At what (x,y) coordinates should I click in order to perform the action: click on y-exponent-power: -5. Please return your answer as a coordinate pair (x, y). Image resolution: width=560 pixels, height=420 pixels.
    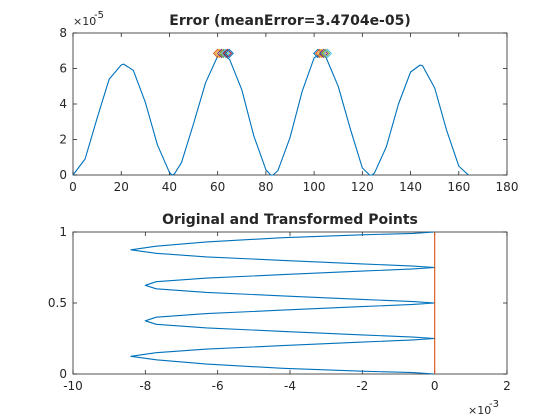
    Looking at the image, I should click on (99, 15).